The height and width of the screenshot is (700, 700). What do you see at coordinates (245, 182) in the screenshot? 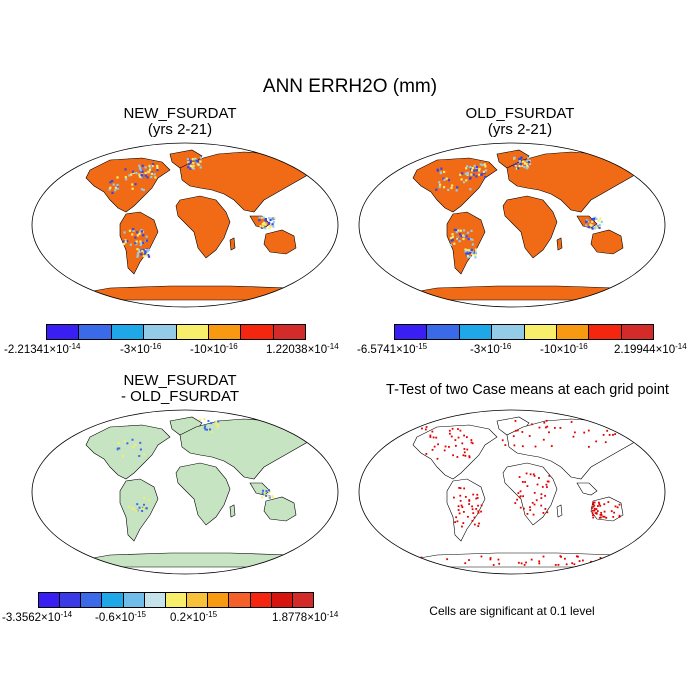
I see `continent-eurasia` at bounding box center [245, 182].